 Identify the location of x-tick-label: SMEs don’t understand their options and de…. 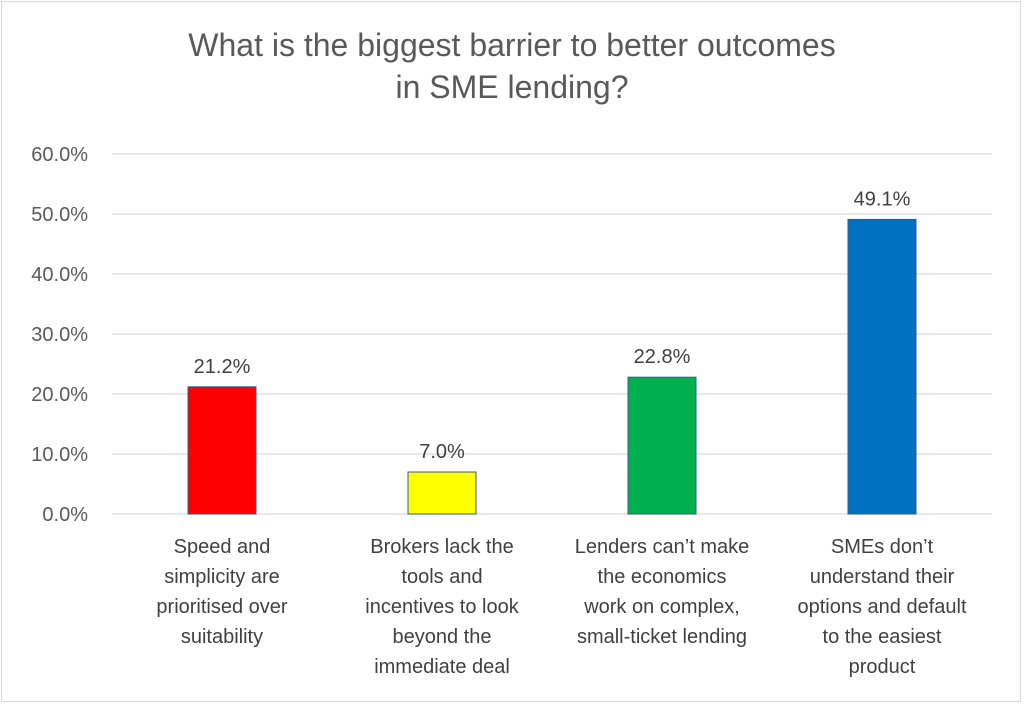
(882, 607).